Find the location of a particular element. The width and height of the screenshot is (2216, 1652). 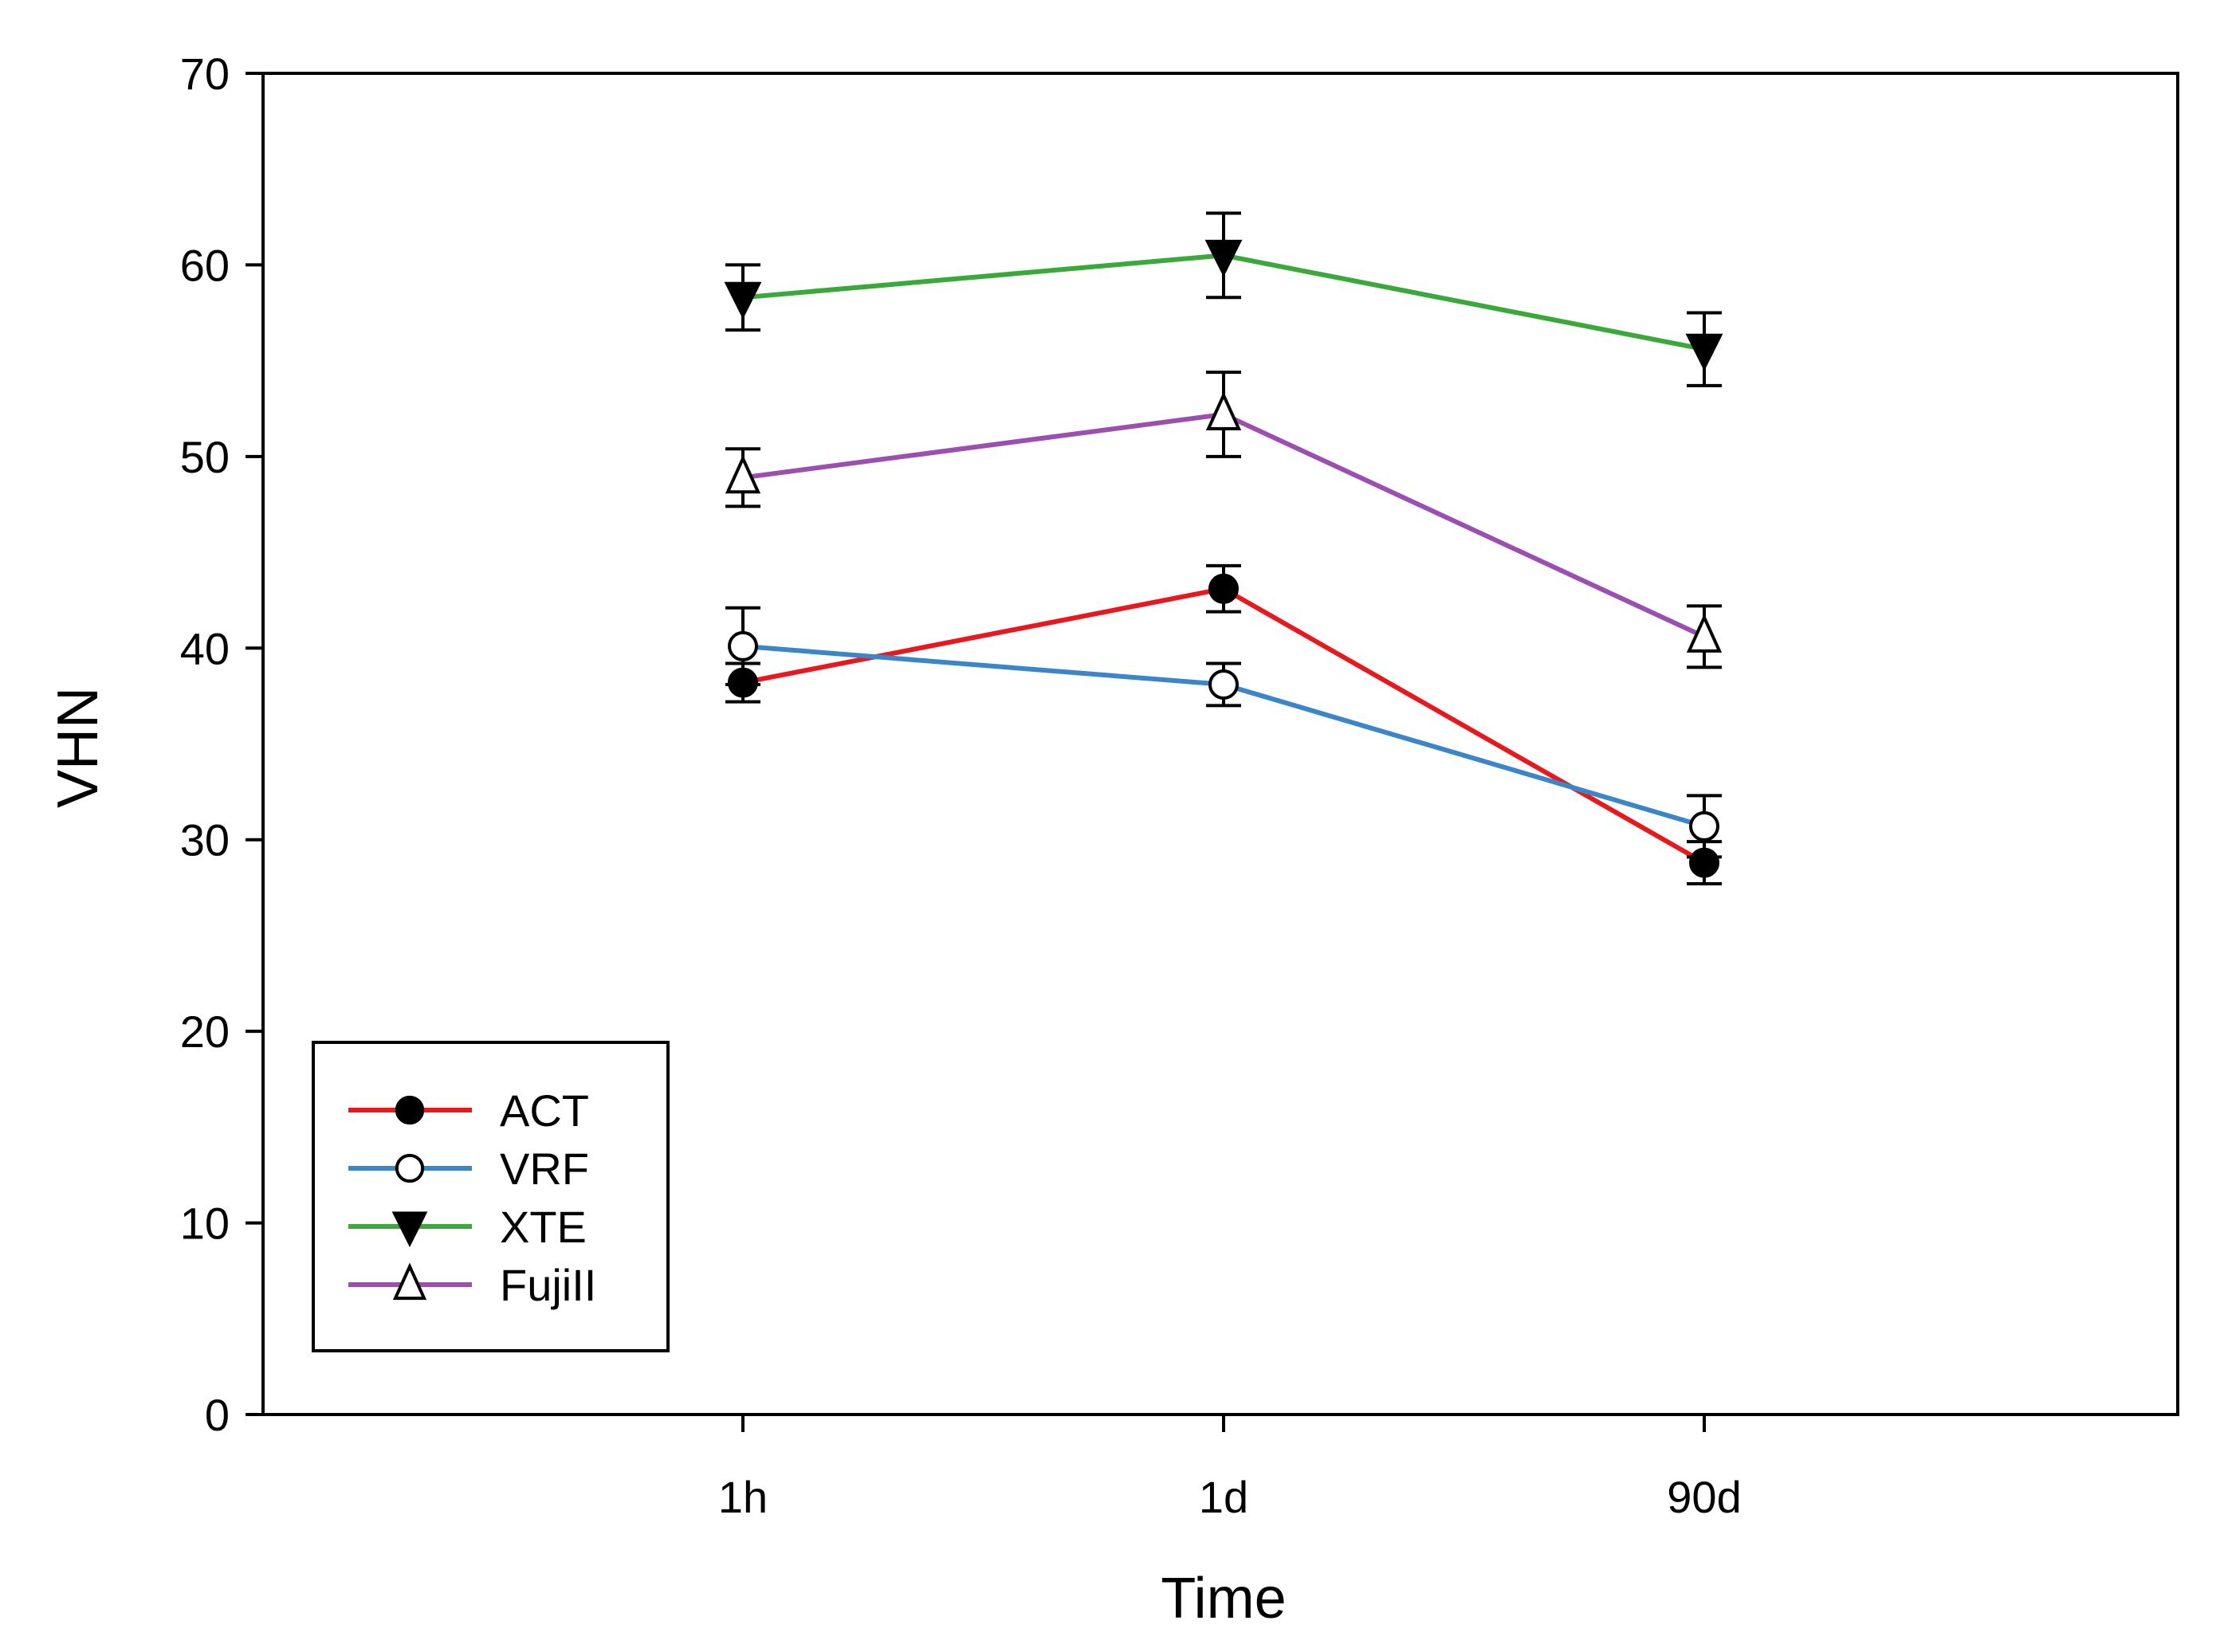

y-tick-label: 10 is located at coordinates (205, 1224).